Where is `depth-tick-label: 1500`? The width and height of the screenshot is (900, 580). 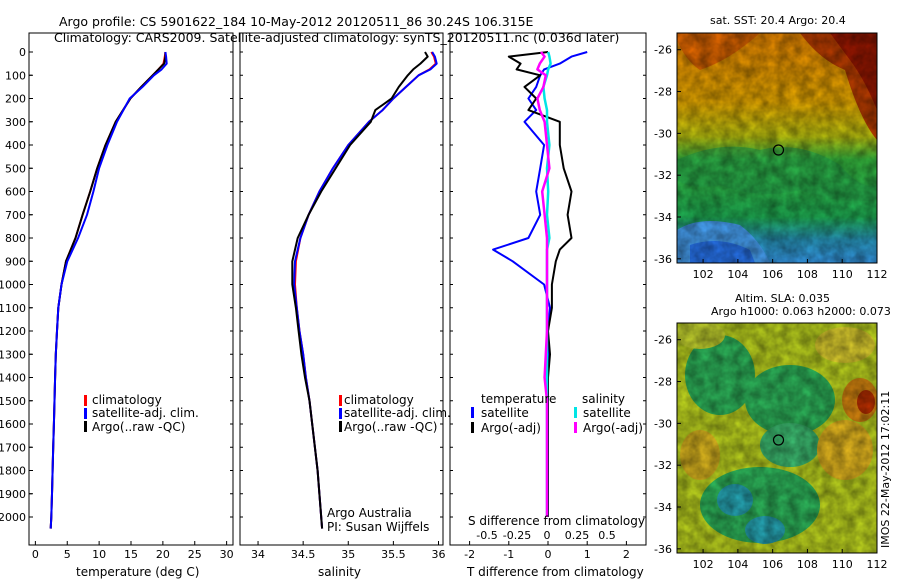 depth-tick-label: 1500 is located at coordinates (13, 401).